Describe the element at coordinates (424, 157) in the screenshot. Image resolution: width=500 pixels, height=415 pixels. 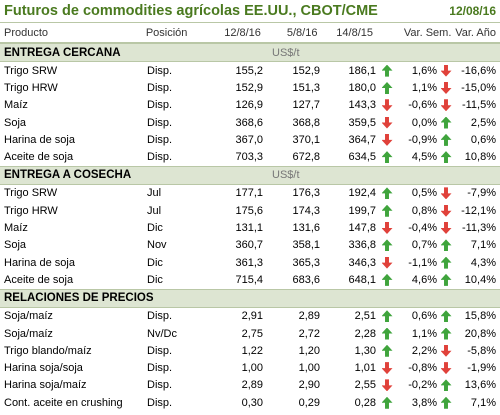
I see `var-sem-cell: 4,5%` at that location.